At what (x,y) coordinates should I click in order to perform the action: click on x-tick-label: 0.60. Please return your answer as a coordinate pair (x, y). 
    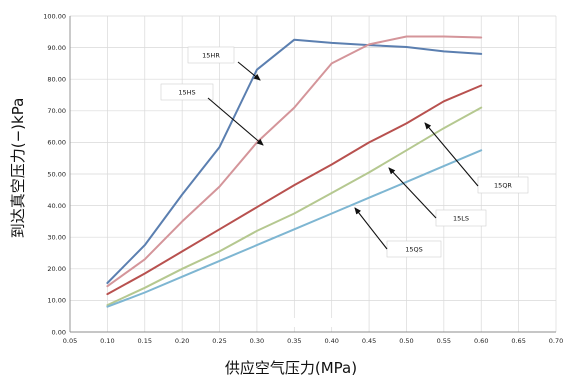
    Looking at the image, I should click on (481, 341).